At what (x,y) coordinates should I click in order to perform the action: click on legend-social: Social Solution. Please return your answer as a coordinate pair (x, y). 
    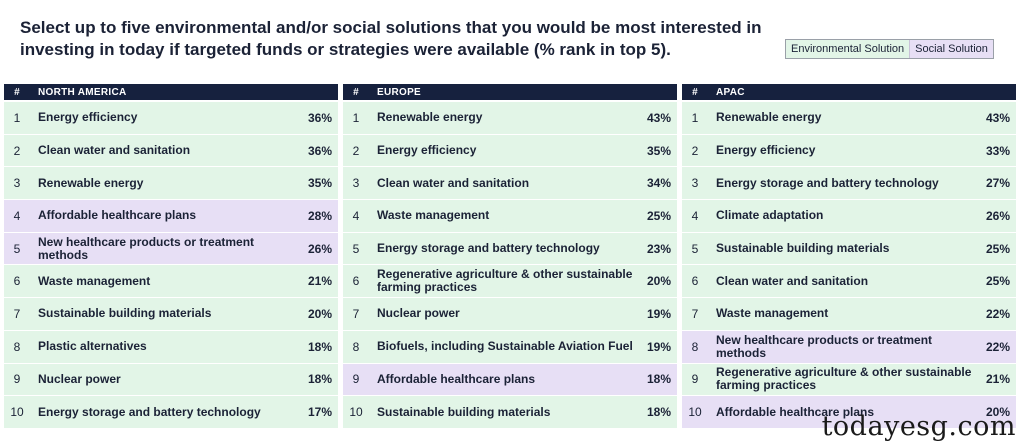
    Looking at the image, I should click on (951, 49).